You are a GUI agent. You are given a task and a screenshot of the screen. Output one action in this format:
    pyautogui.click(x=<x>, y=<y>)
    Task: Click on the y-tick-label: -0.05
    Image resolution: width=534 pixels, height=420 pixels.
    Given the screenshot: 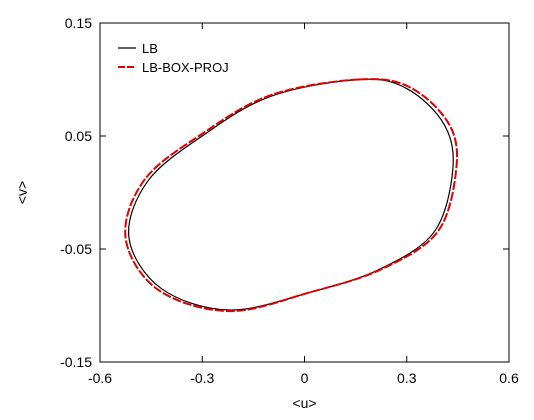 What is the action you would take?
    pyautogui.click(x=76, y=249)
    